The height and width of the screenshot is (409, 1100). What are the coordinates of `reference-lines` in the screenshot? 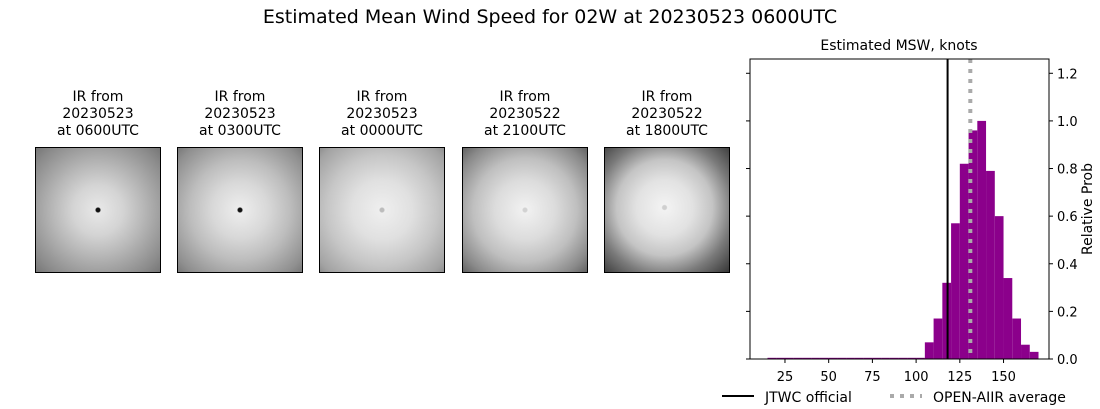 It's located at (959, 209).